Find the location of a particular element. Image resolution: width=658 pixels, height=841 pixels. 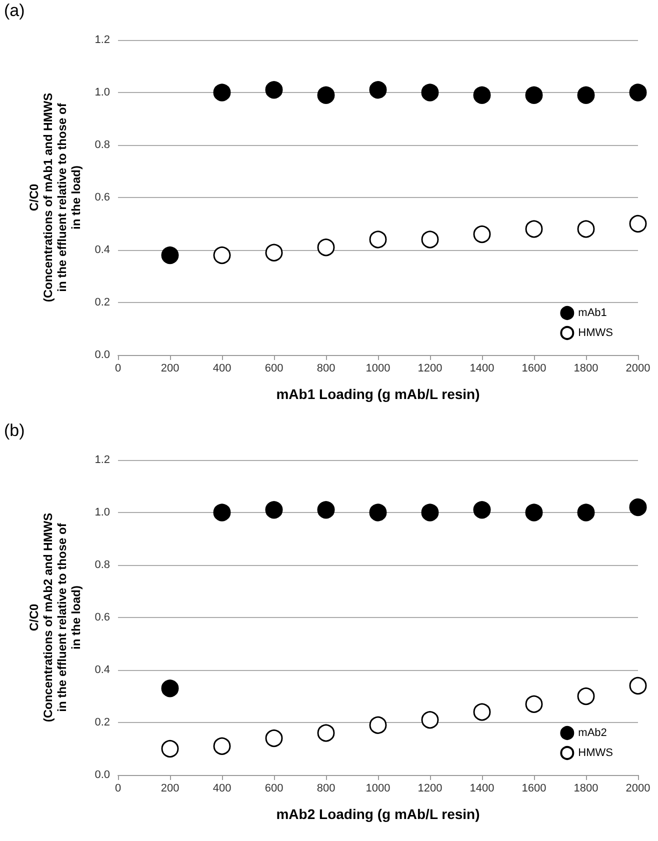

y-axis-title: C/C0 (Concentrations of mAb2 and HMWS in the effluent relative to those of in the load) is located at coordinates (55, 617).